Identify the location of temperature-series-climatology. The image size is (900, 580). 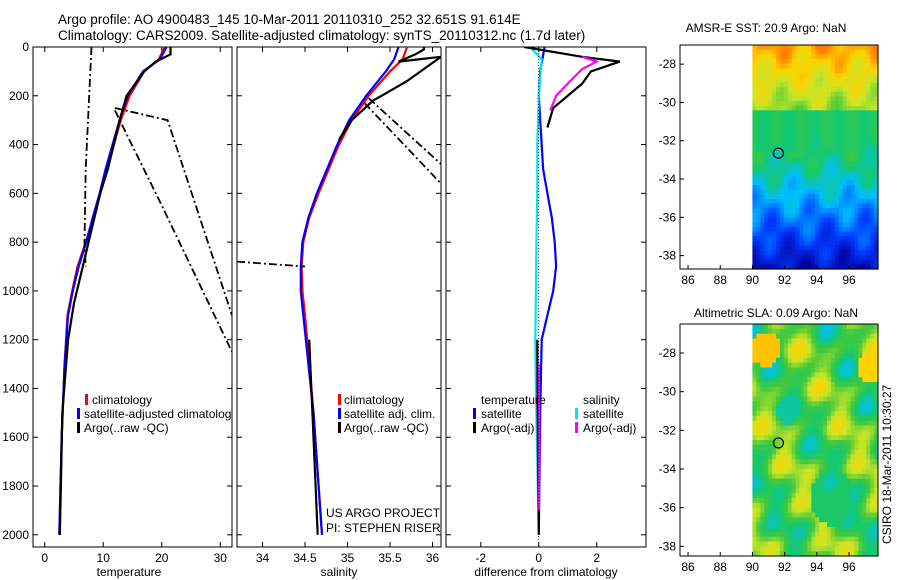
(112, 291).